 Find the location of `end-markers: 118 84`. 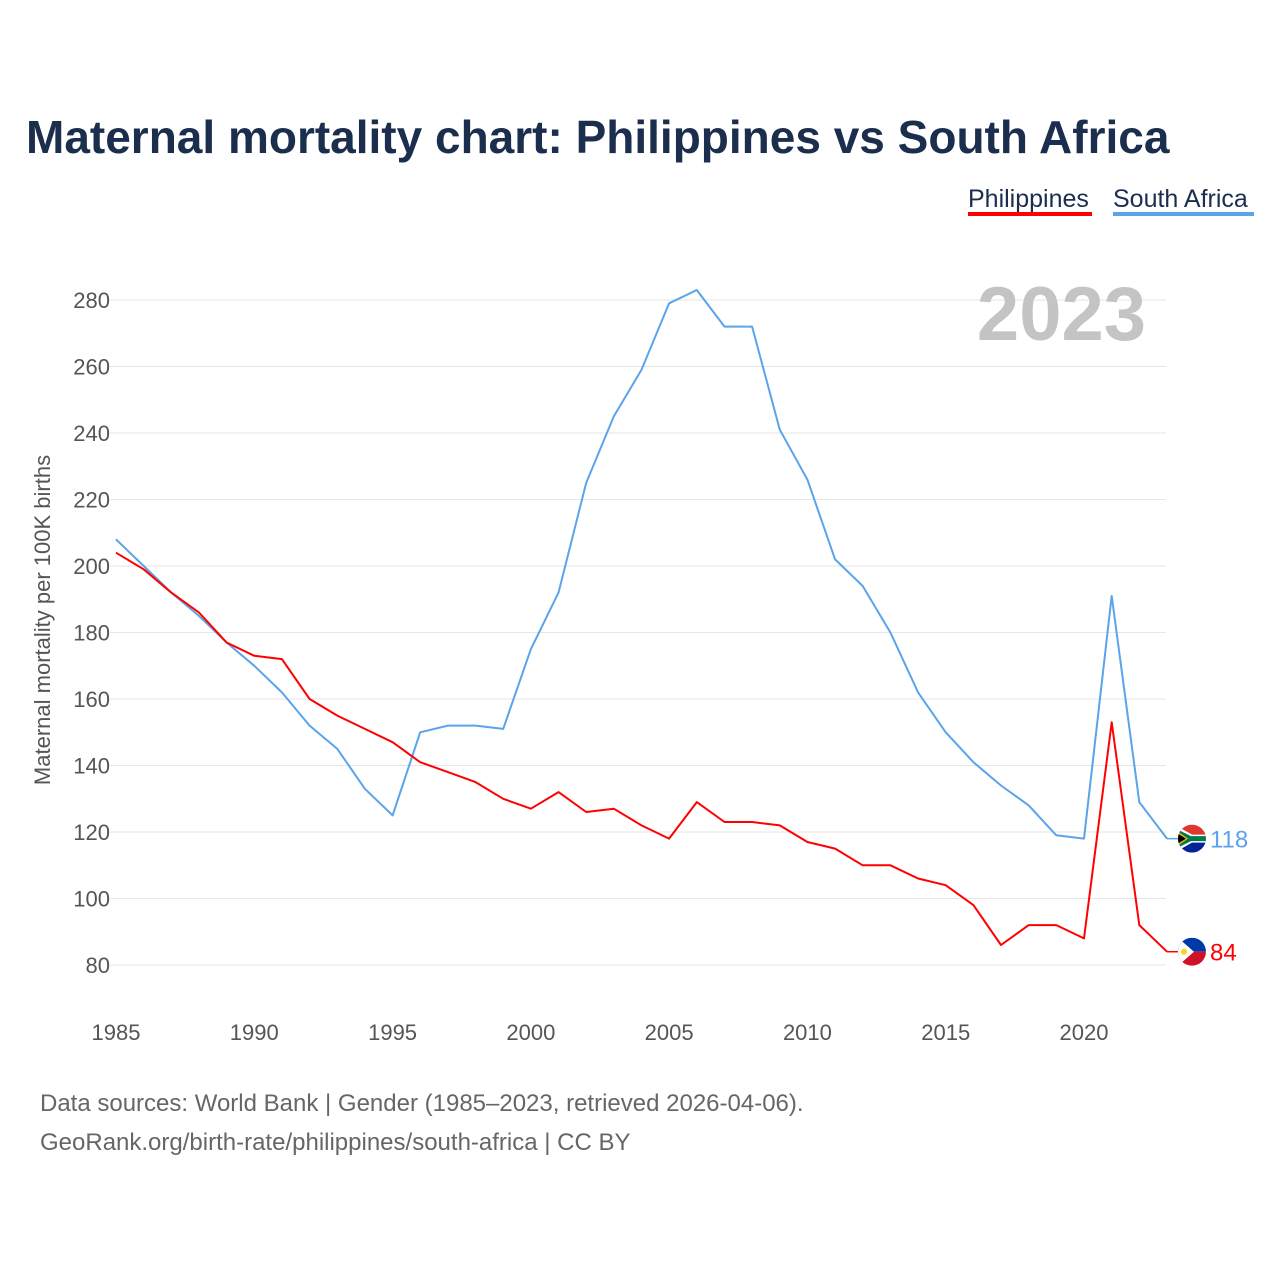

end-markers: 118 84 is located at coordinates (1207, 895).